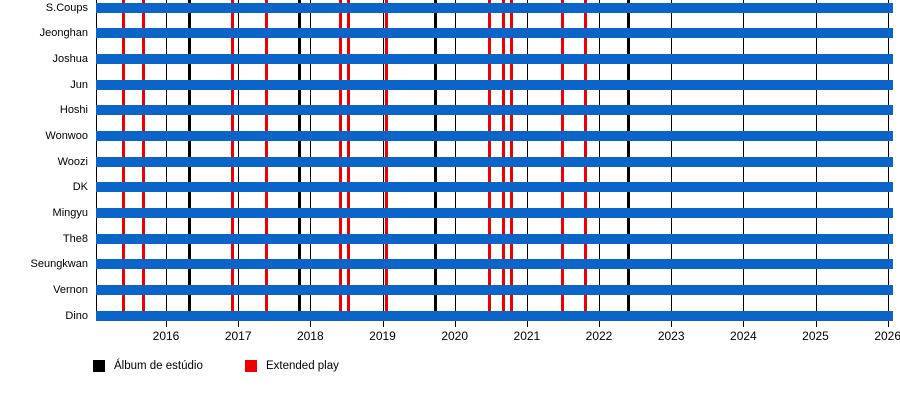  What do you see at coordinates (743, 336) in the screenshot?
I see `year-label-2024: 2024` at bounding box center [743, 336].